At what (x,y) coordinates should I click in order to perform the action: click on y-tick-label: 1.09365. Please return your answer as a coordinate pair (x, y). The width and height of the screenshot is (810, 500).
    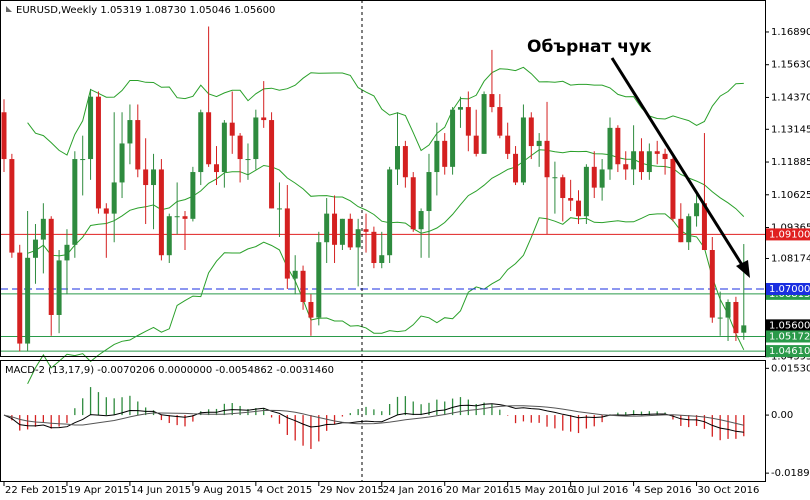
    Looking at the image, I should click on (790, 228).